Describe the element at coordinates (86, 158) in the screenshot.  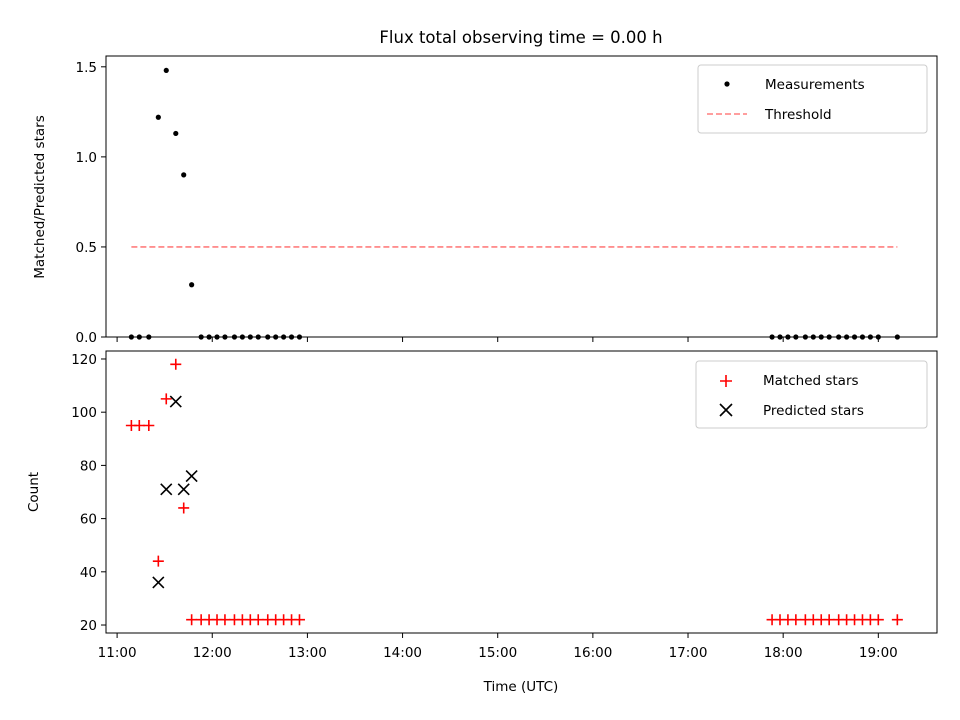
I see `top-y-tick-label: 1.0` at that location.